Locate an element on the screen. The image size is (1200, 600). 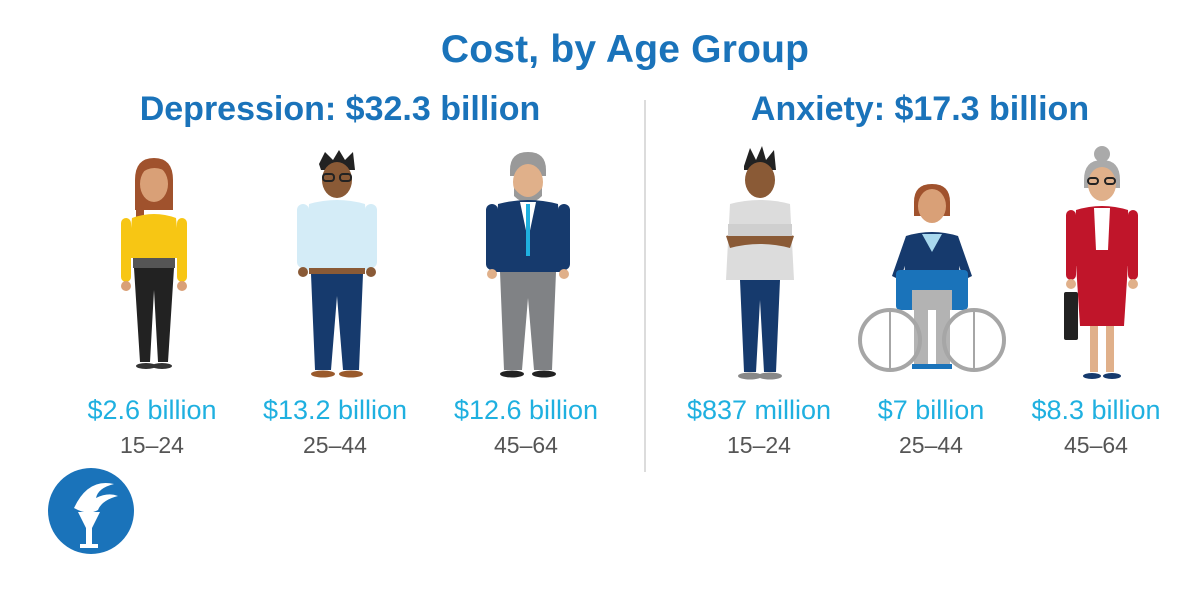
depression-25-44-age: 25–44 is located at coordinates (335, 445).